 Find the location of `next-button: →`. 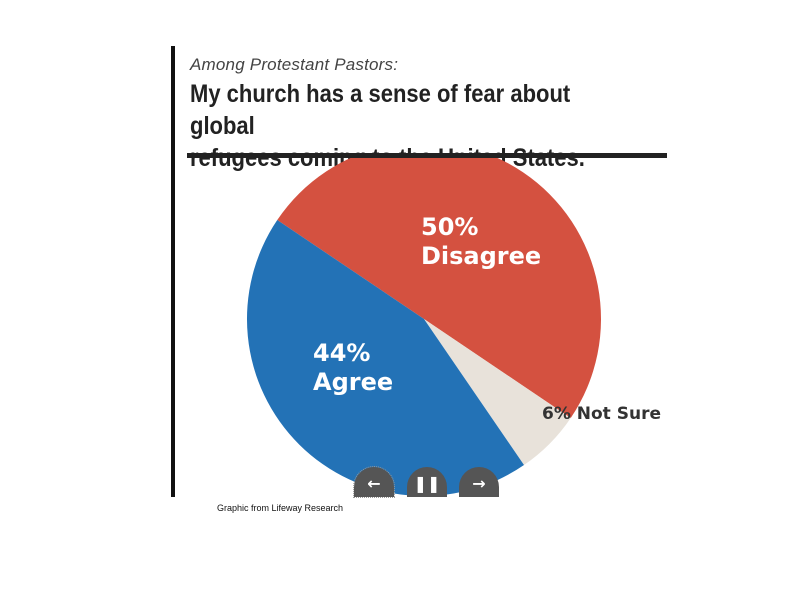

next-button: → is located at coordinates (479, 482).